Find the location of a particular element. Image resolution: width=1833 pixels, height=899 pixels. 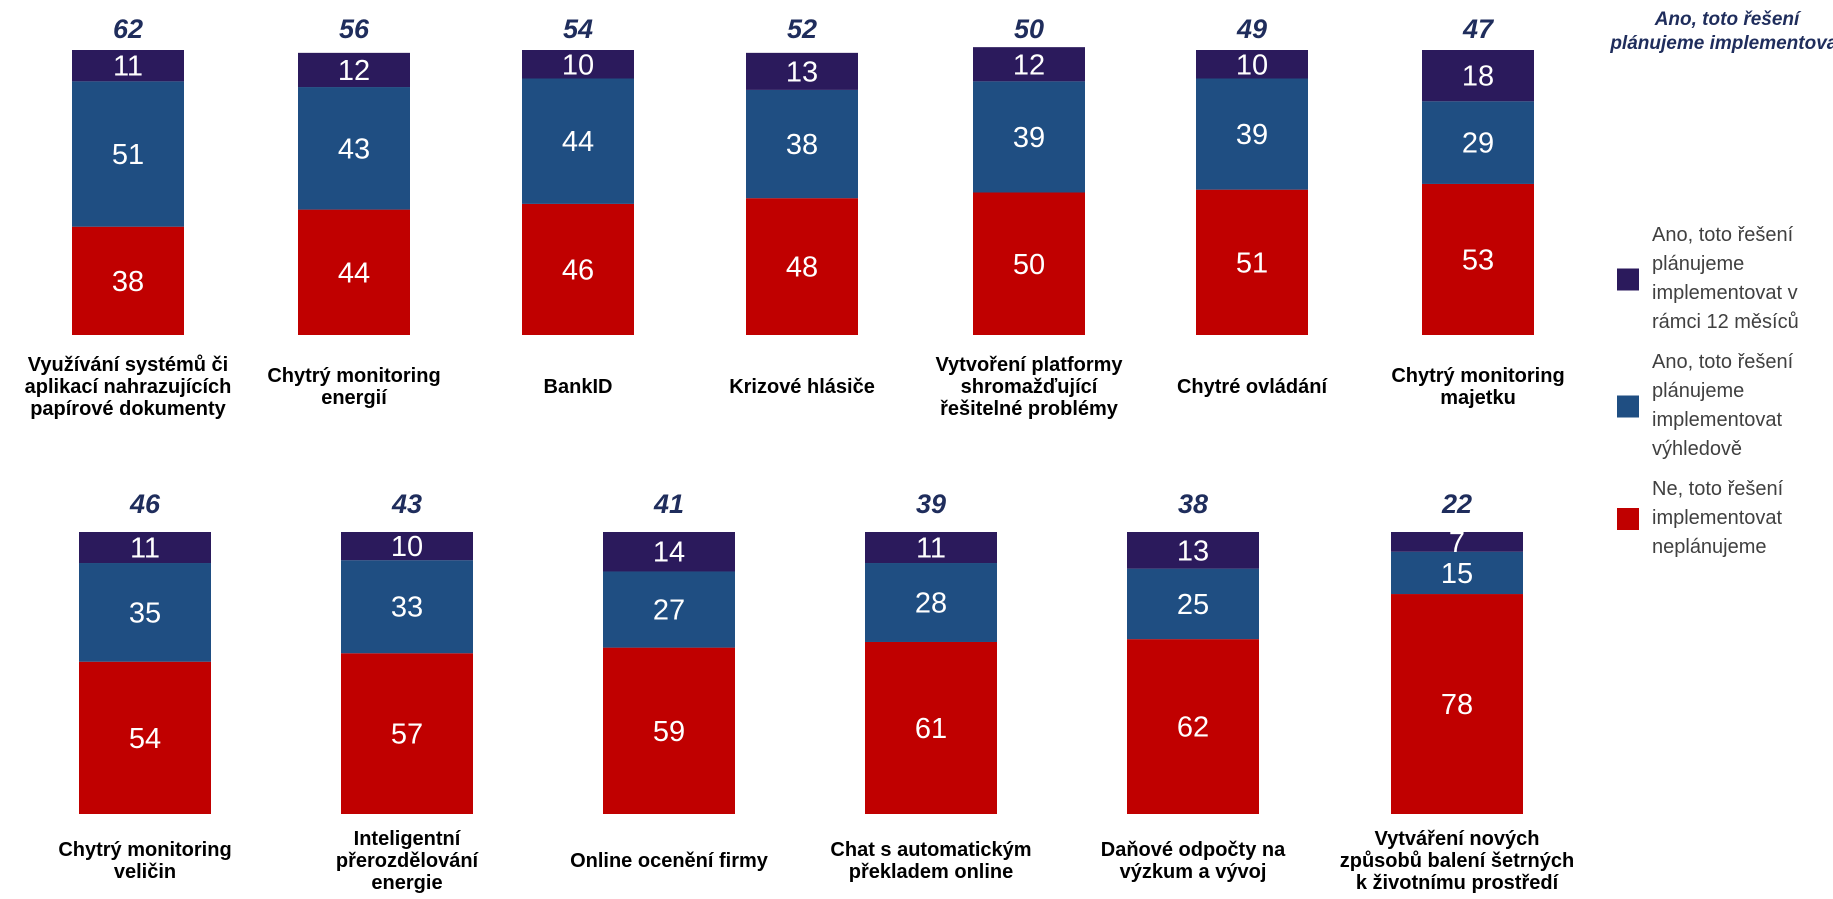

legend-label: výhledově is located at coordinates (1697, 449).